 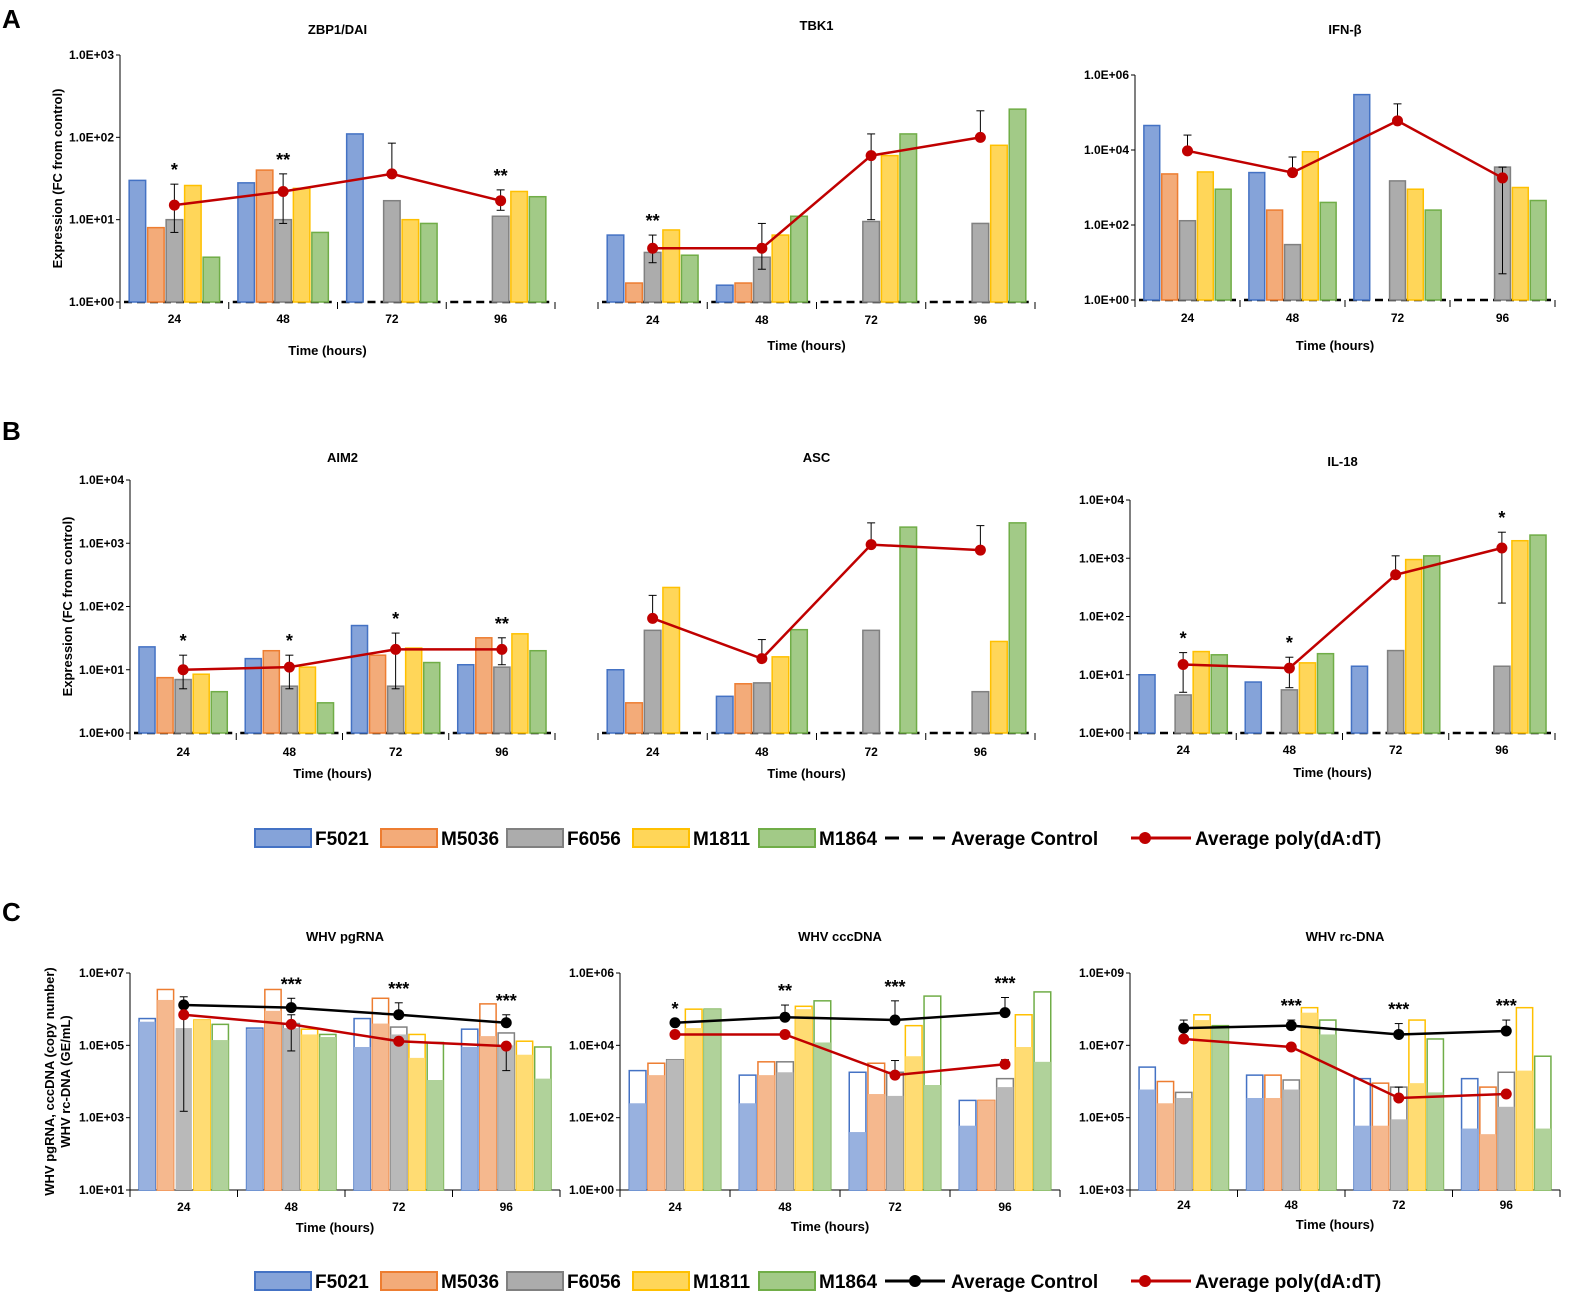 I want to click on x-tick-label: 48, so click(x=292, y=1207).